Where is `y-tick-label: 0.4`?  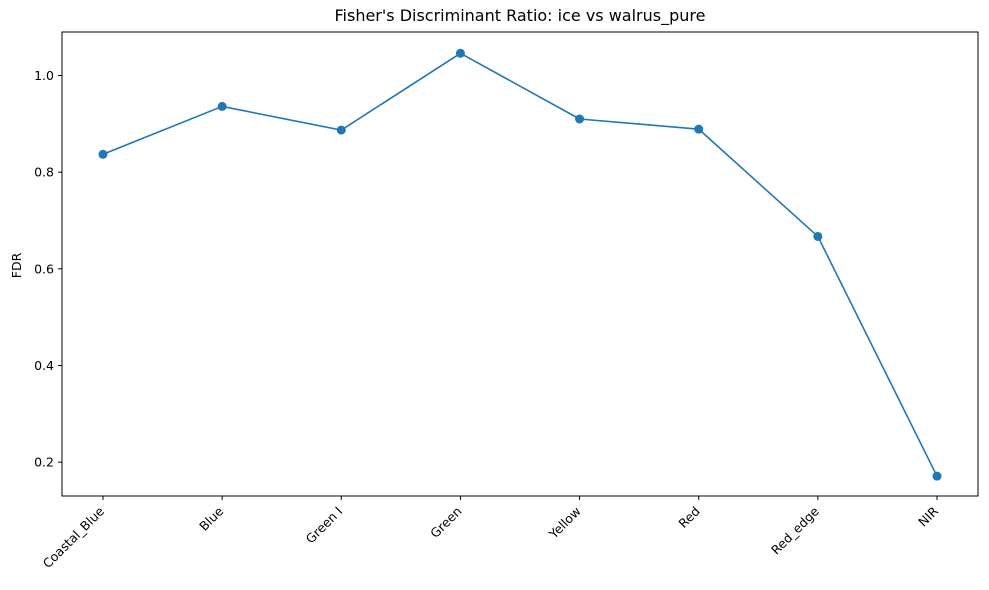
y-tick-label: 0.4 is located at coordinates (44, 365).